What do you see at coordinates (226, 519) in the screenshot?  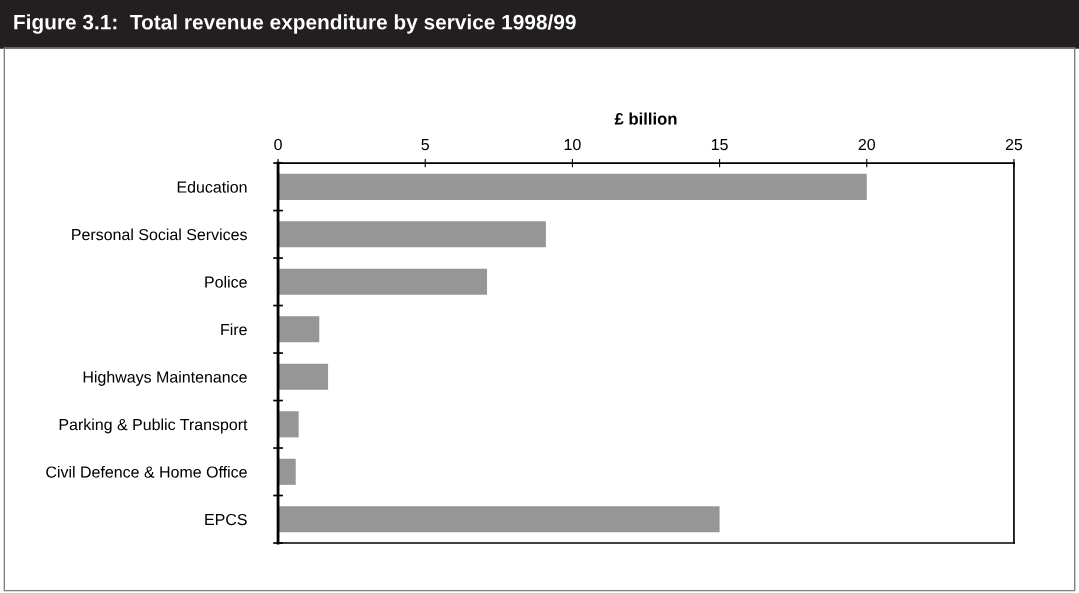 I see `y-tick-label: EPCS` at bounding box center [226, 519].